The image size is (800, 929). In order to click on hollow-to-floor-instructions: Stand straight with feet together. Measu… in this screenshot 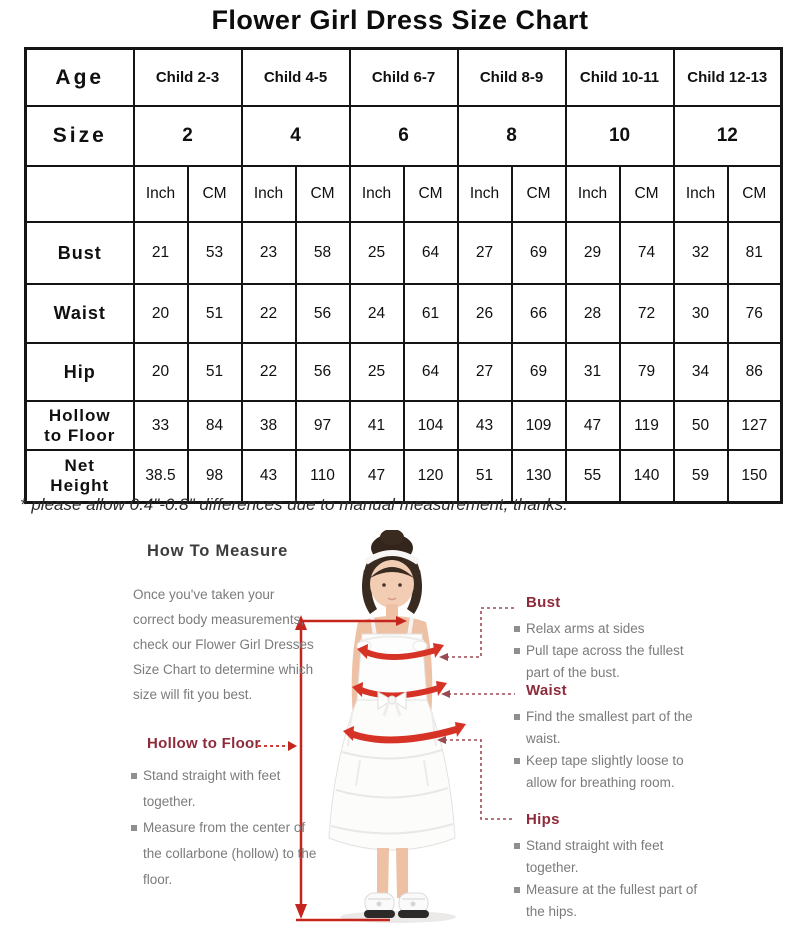, I will do `click(226, 828)`.